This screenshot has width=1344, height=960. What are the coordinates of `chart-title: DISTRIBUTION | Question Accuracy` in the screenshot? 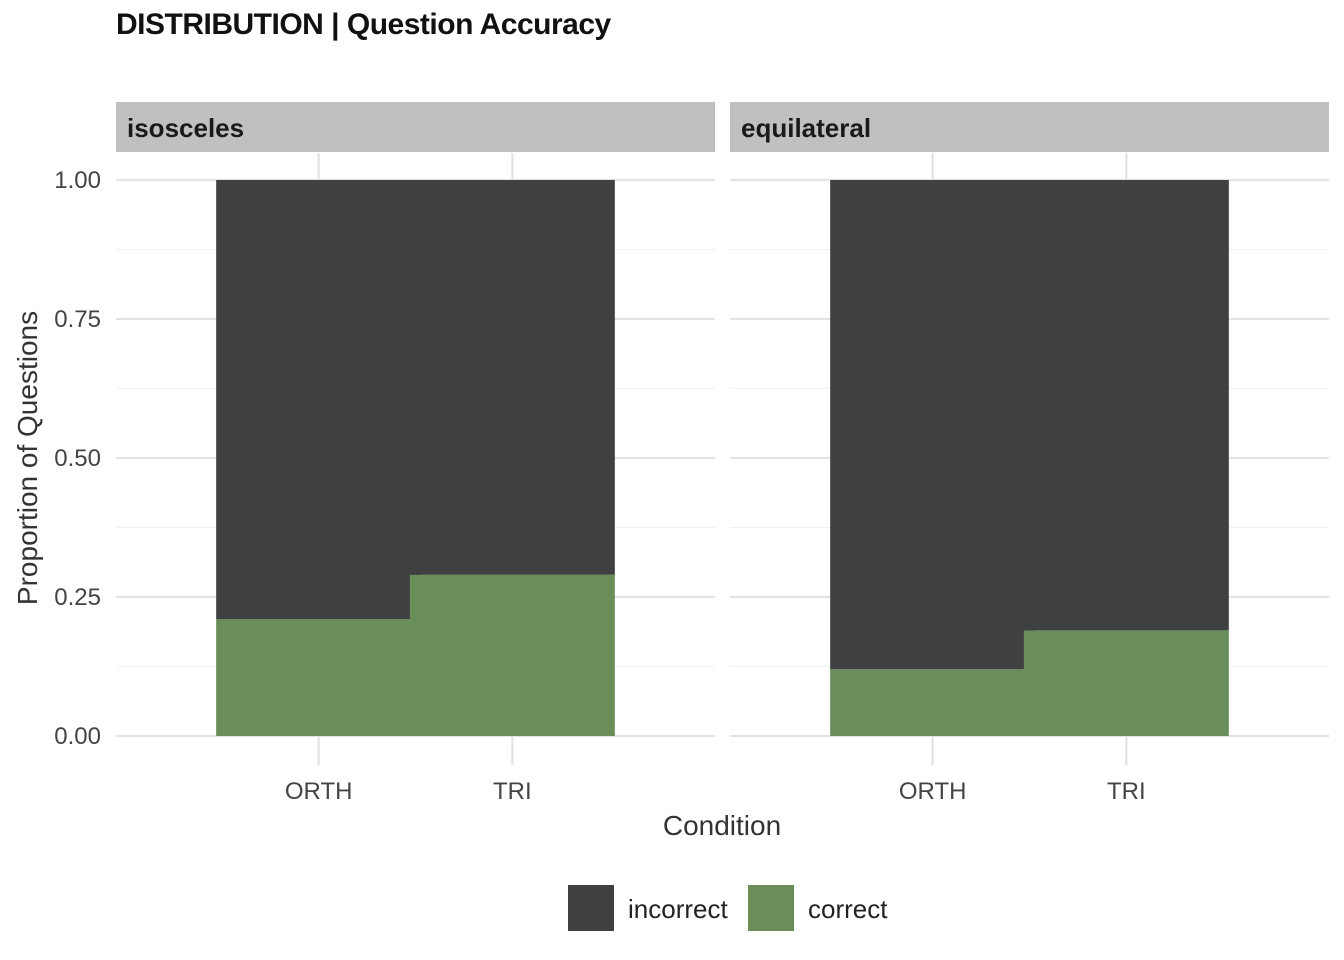 It's located at (363, 24).